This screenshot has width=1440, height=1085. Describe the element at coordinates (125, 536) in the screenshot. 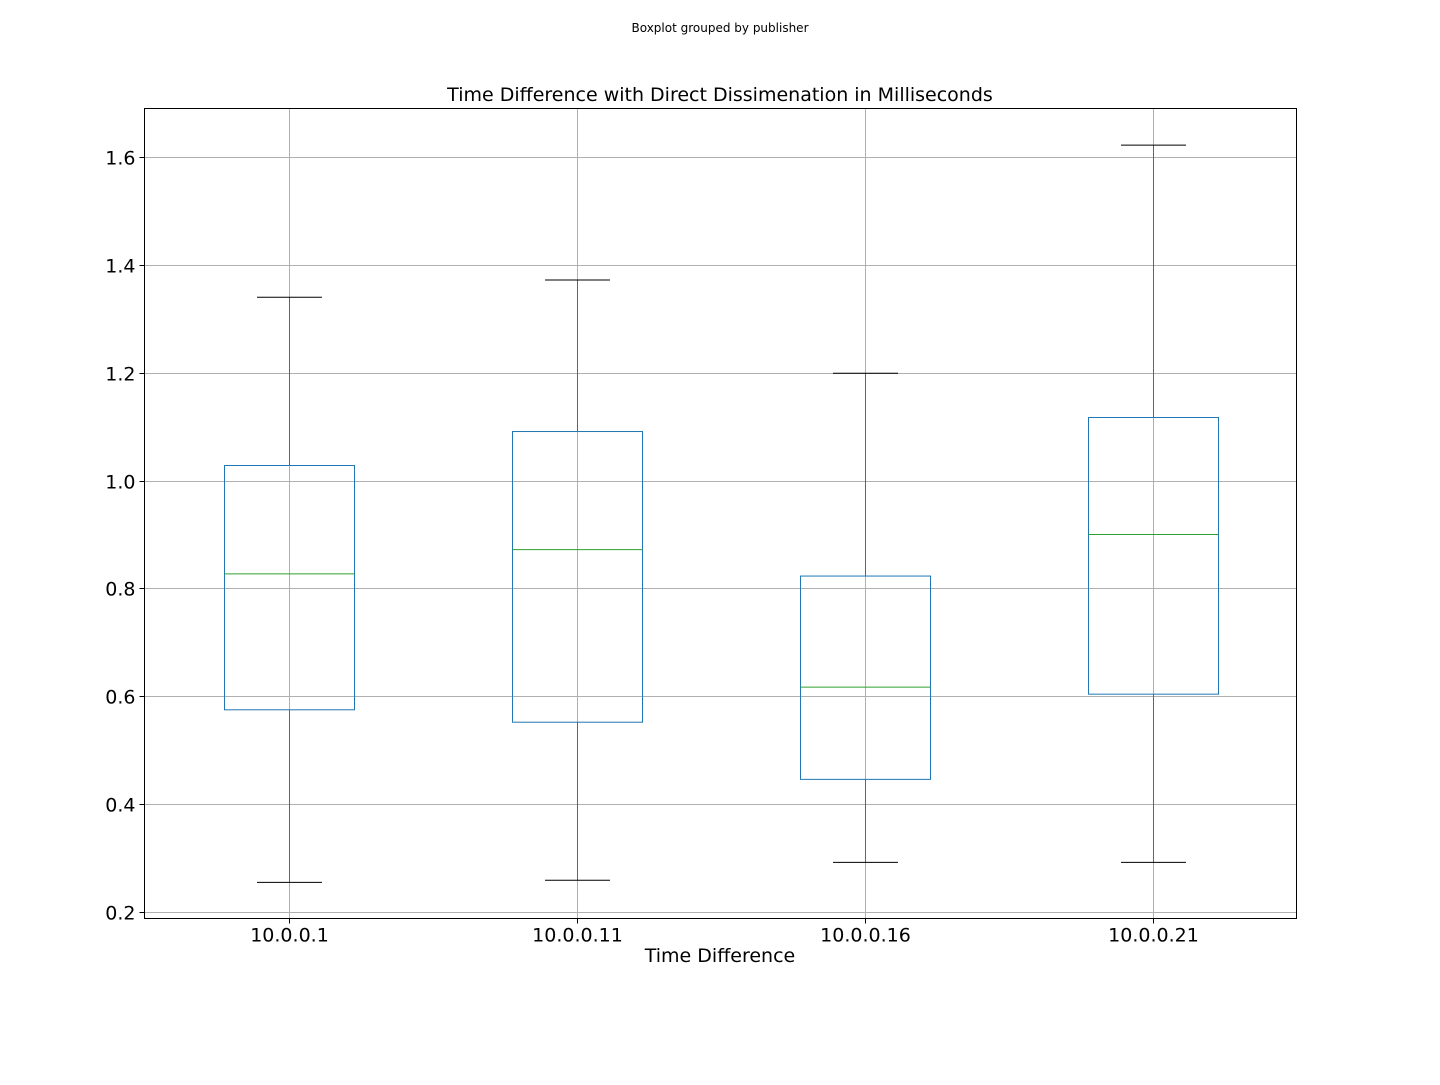

I see `y-axis: 0.2 0.4 0.6 0.8 1.0 1.2 1.4 1.6` at that location.